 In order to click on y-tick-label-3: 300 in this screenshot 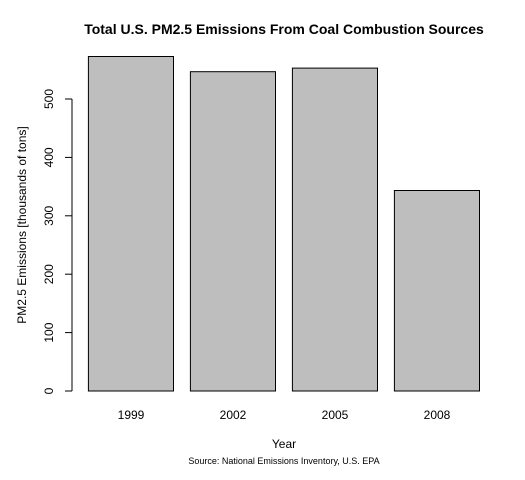, I will do `click(49, 215)`.